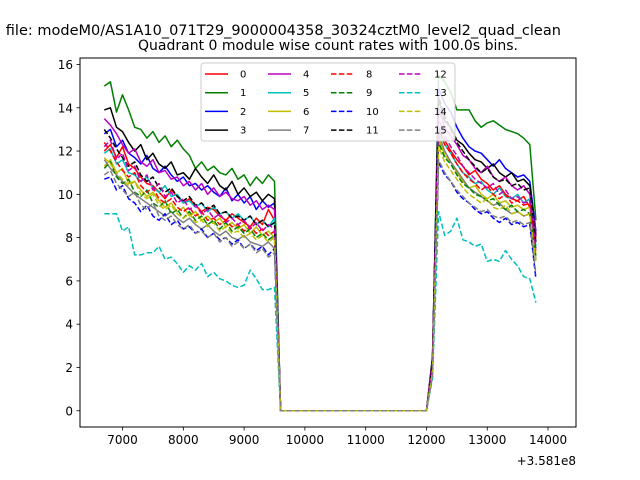 The width and height of the screenshot is (640, 480). I want to click on legend-label-7: 7, so click(306, 131).